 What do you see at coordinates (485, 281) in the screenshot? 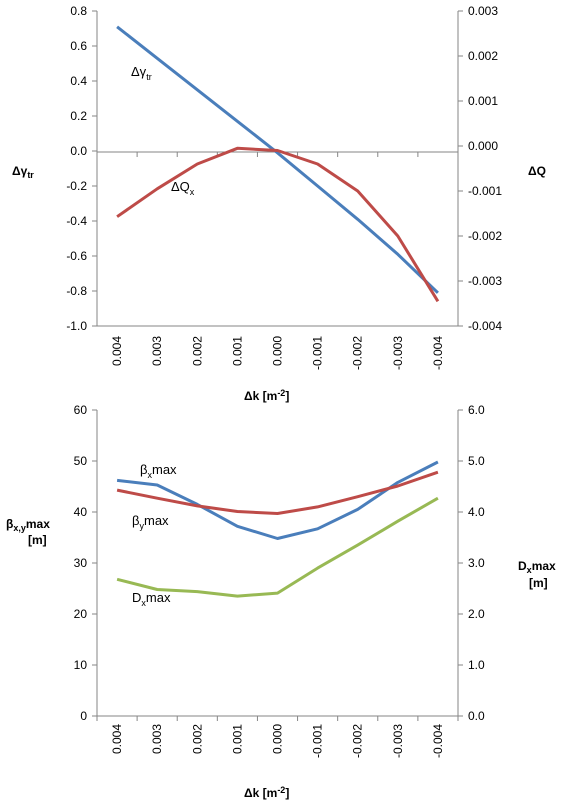
I see `right-y-tick-label: -0.003` at bounding box center [485, 281].